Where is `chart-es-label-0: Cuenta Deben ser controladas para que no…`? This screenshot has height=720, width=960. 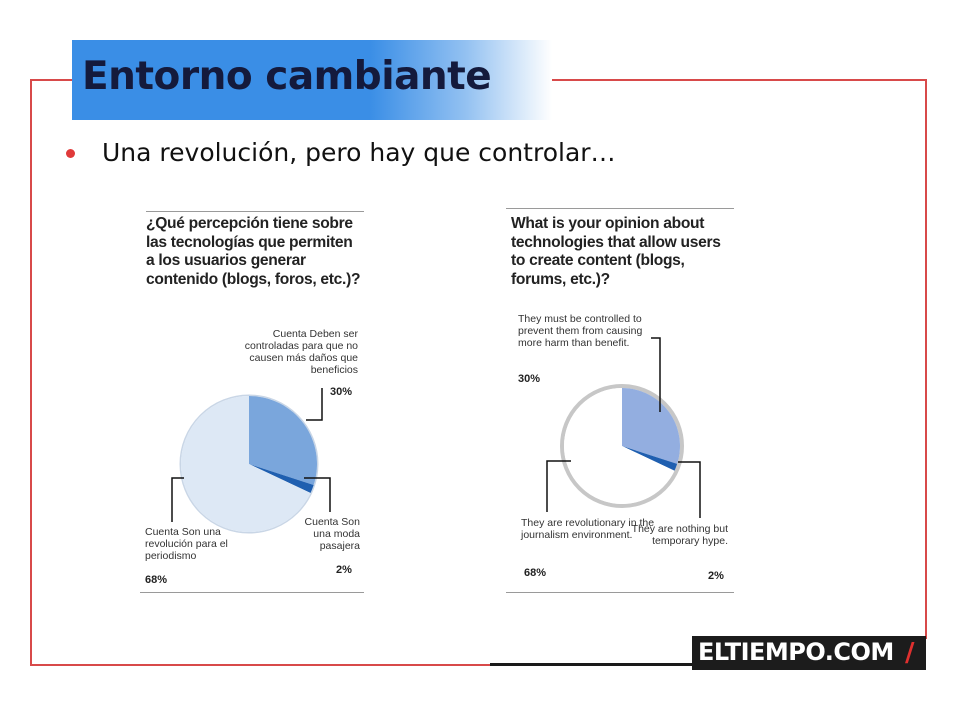
chart-es-label-0: Cuenta Deben ser controladas para que no… is located at coordinates (301, 352).